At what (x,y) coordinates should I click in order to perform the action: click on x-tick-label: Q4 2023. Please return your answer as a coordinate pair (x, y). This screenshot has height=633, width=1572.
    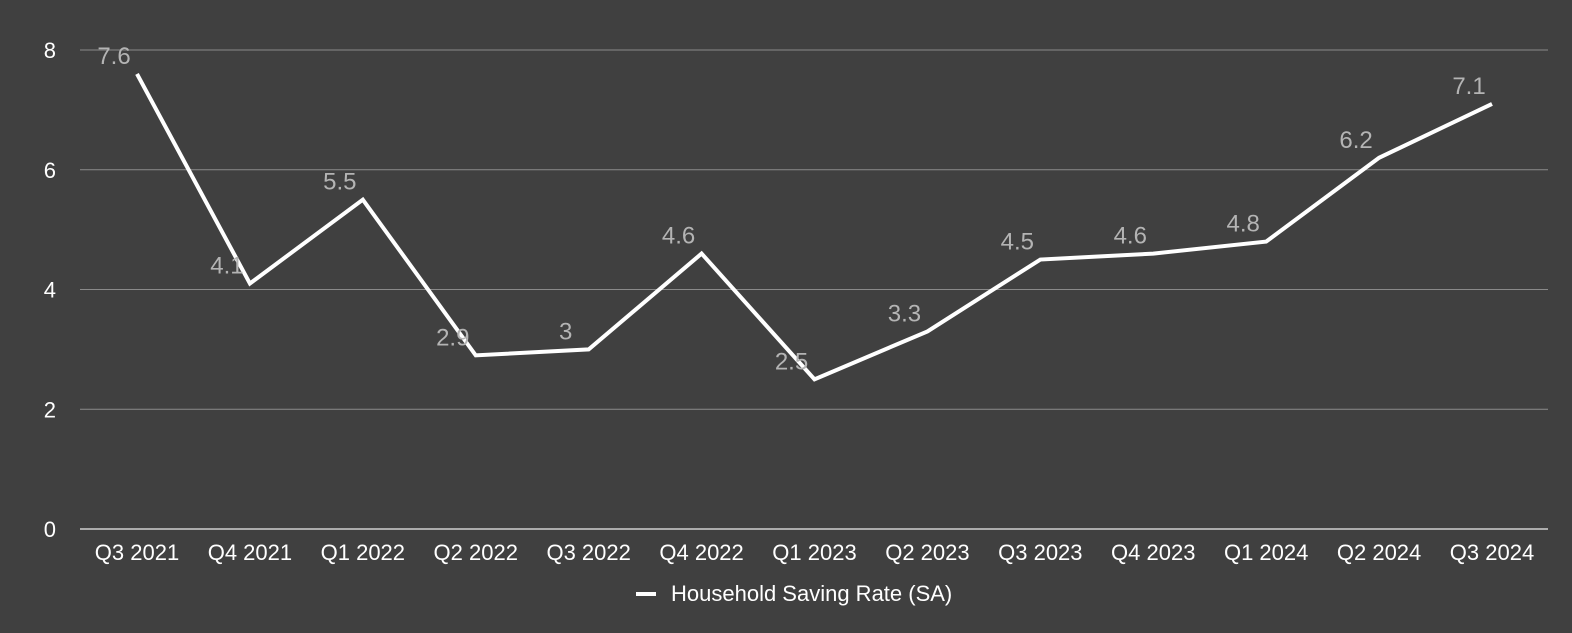
    Looking at the image, I should click on (1153, 552).